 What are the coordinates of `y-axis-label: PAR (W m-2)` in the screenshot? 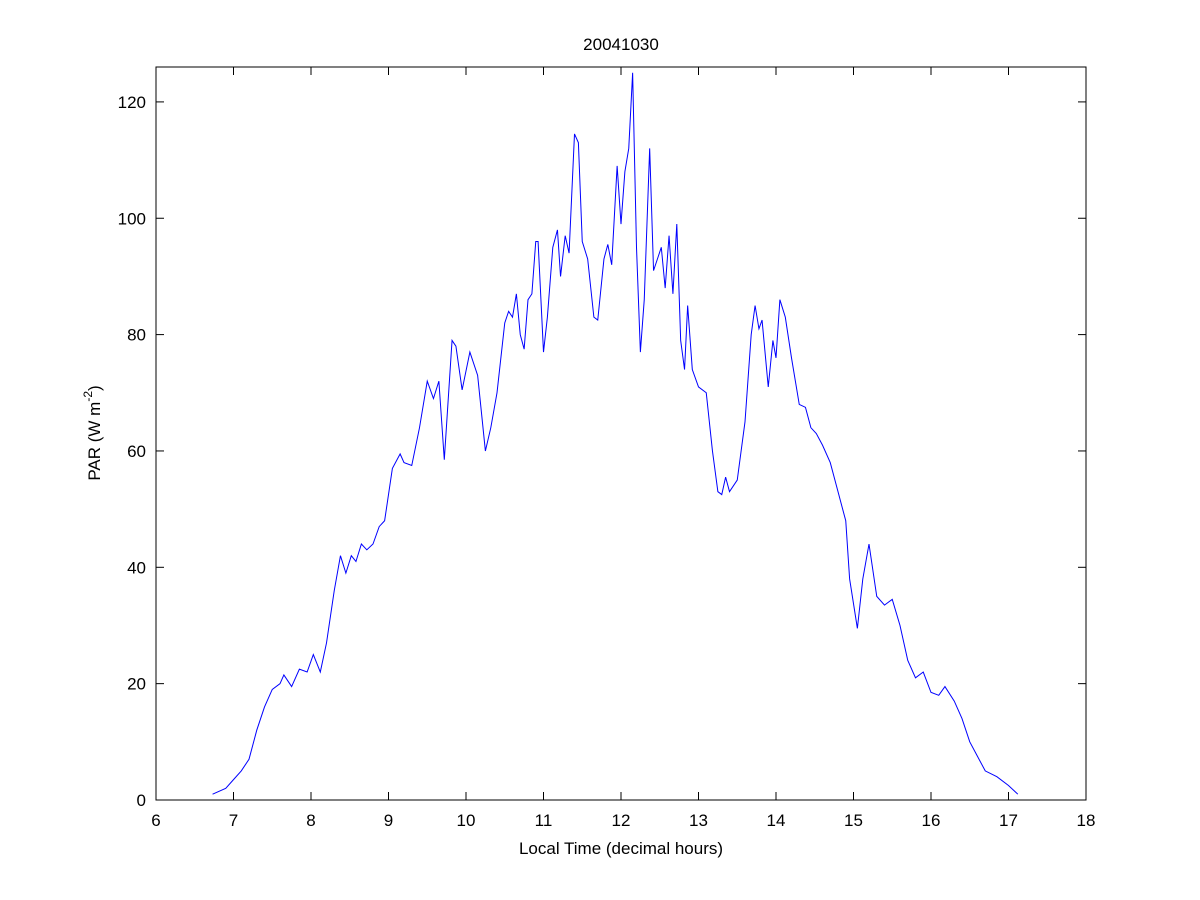 It's located at (92, 432).